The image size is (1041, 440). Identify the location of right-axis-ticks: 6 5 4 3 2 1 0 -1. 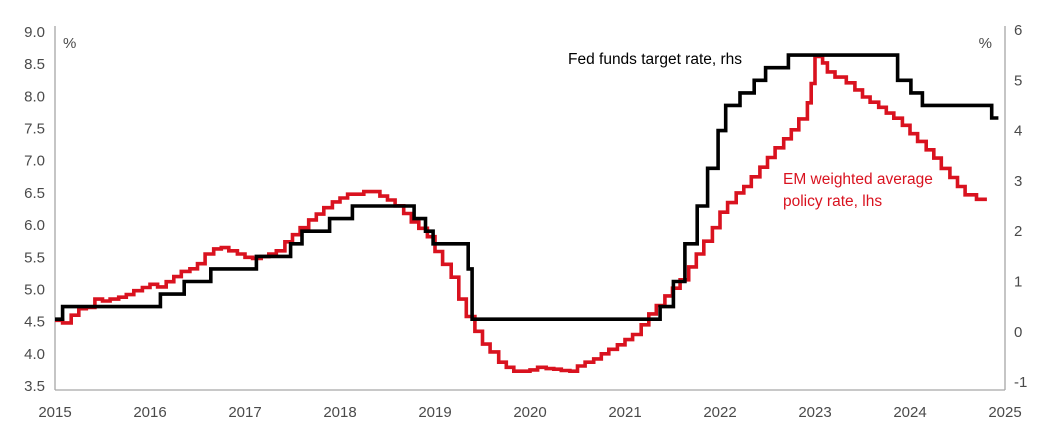
(1020, 206).